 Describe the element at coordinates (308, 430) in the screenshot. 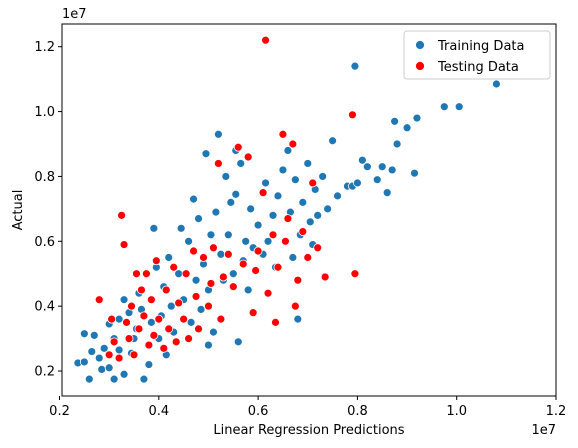

I see `x-axis-label: Linear Regression Predictions` at that location.